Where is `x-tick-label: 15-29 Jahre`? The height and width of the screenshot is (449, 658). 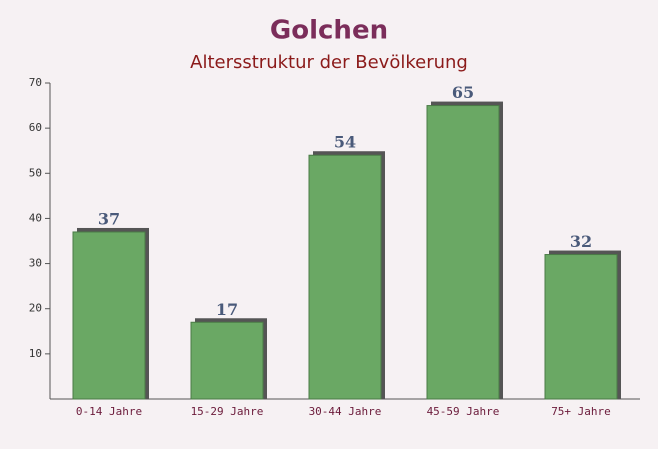 x-tick-label: 15-29 Jahre is located at coordinates (227, 411).